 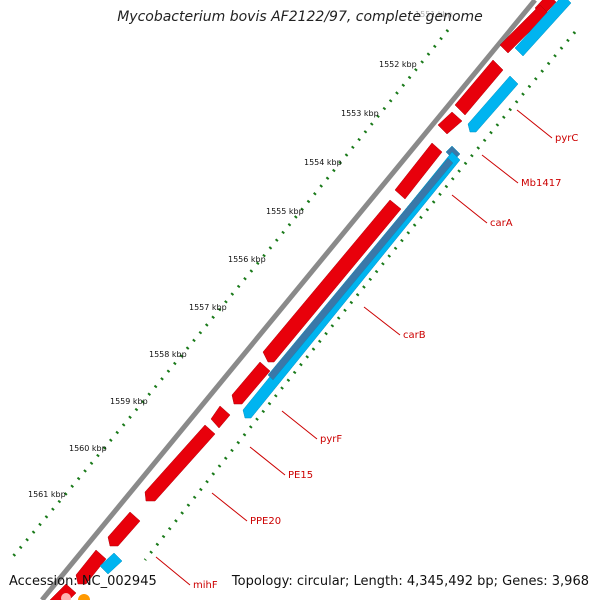 What do you see at coordinates (285, 211) in the screenshot?
I see `tick-label: 1555 kbp` at bounding box center [285, 211].